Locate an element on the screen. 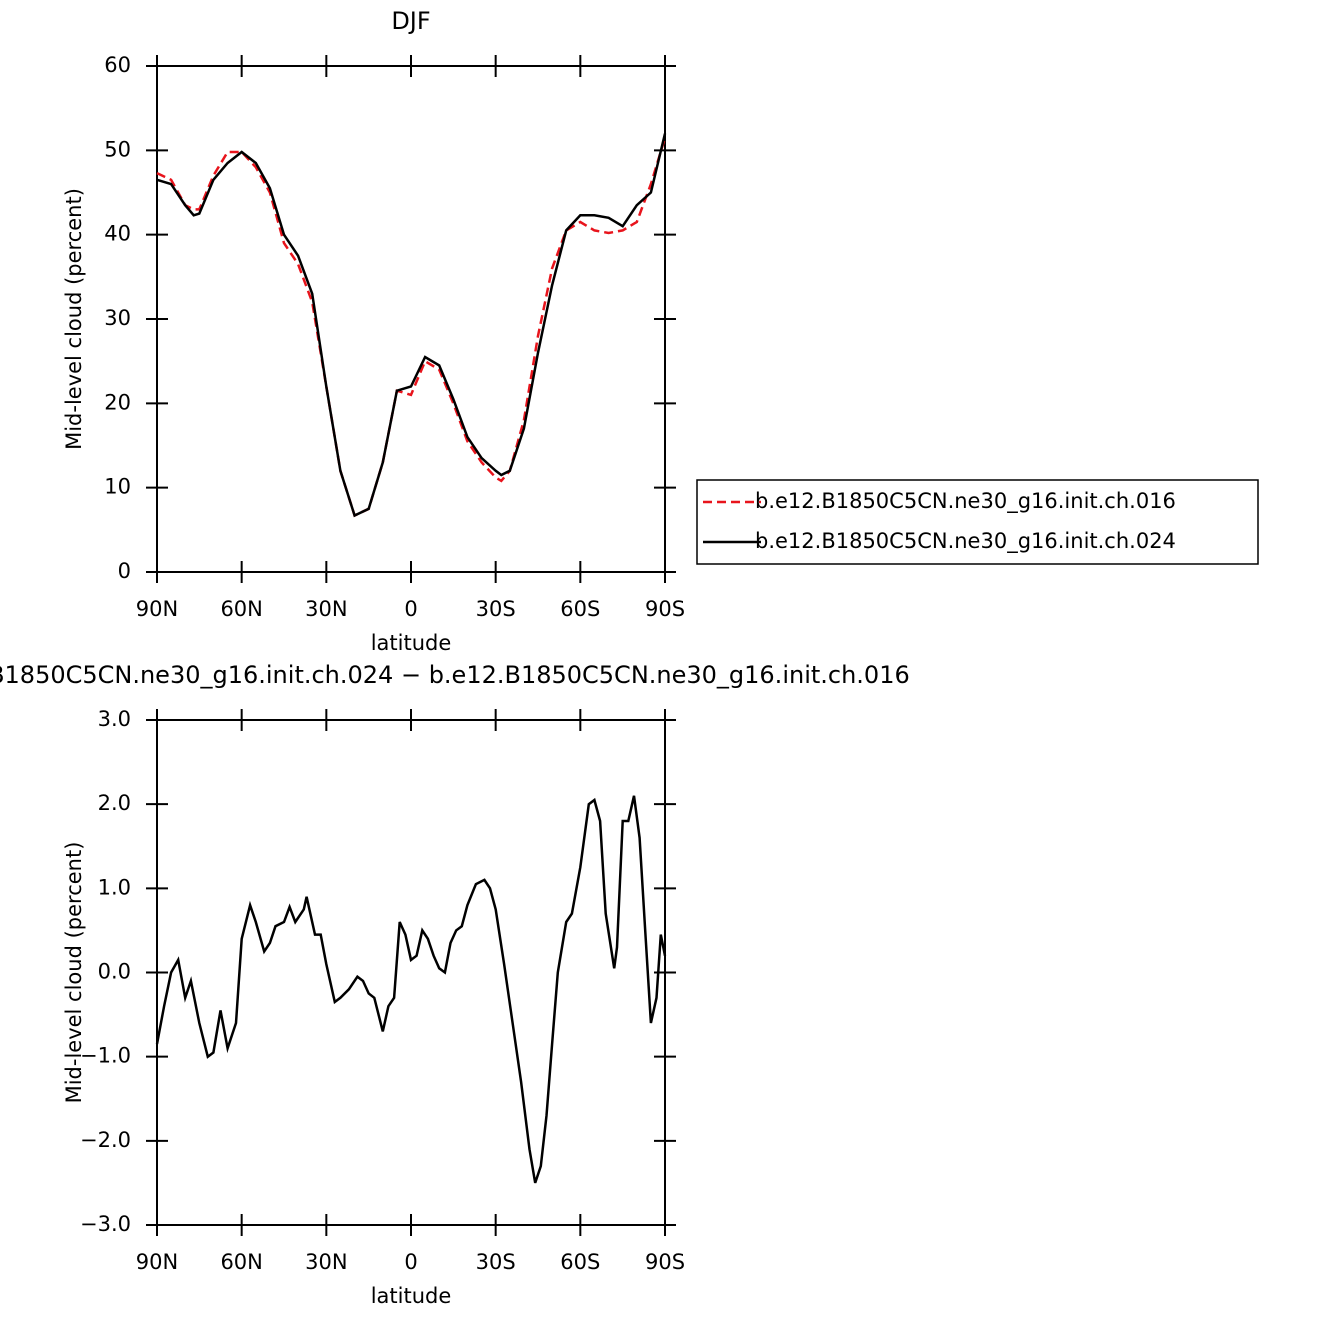  y-tick-label: 1.0 is located at coordinates (114, 887).